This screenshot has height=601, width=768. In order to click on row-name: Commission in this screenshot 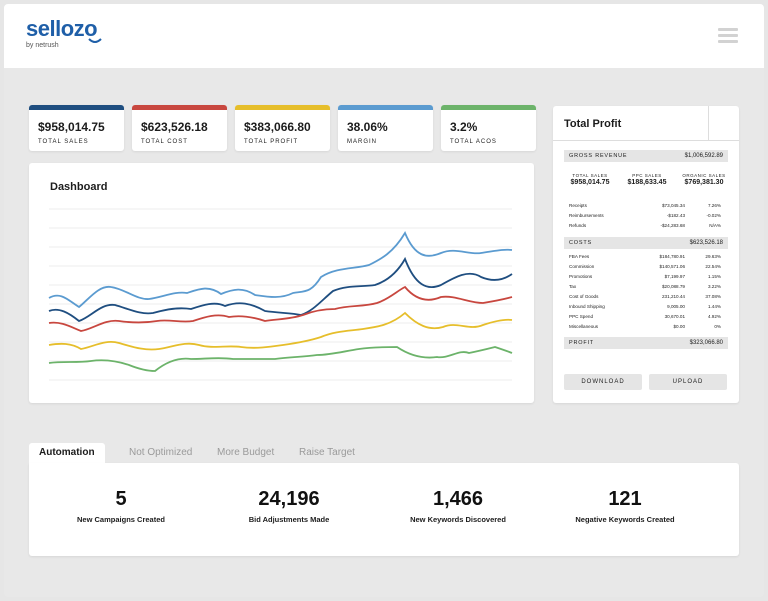, I will do `click(582, 266)`.